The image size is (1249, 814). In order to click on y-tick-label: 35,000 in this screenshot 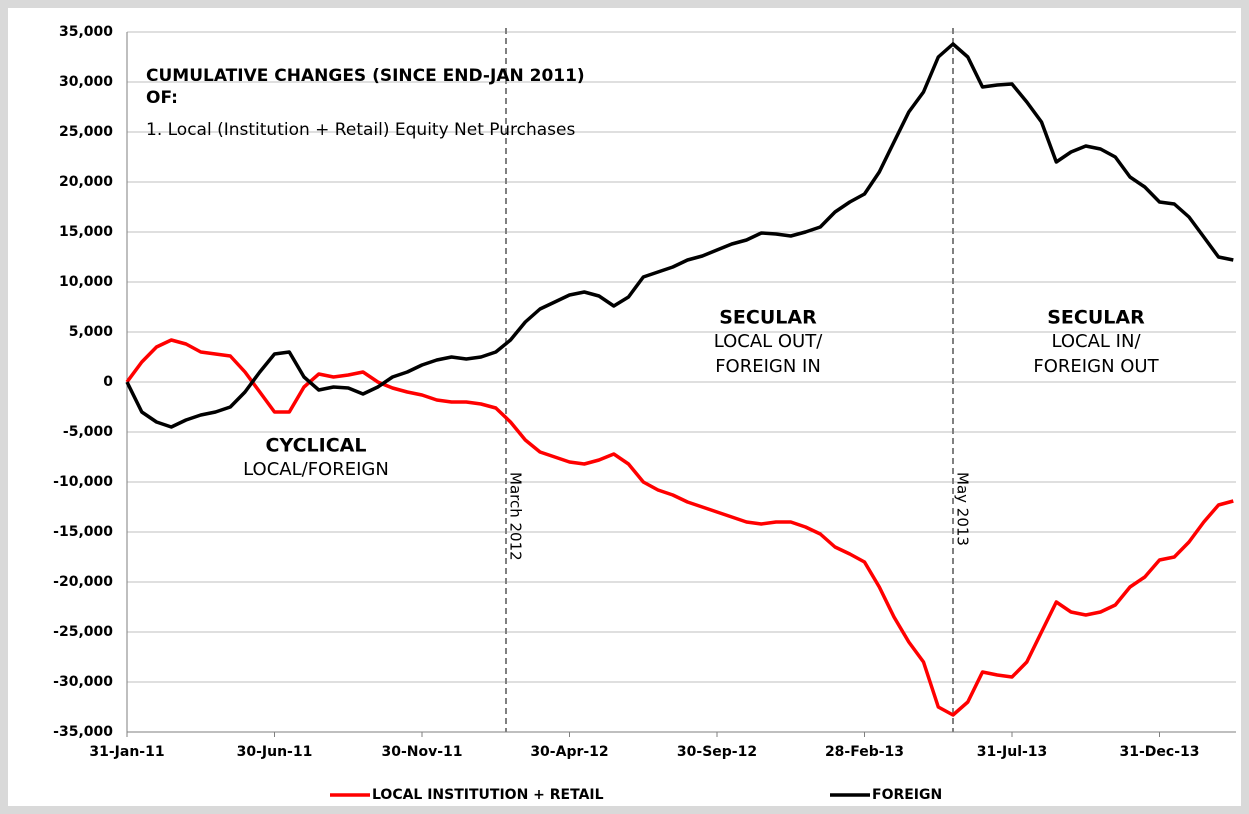, I will do `click(86, 32)`.